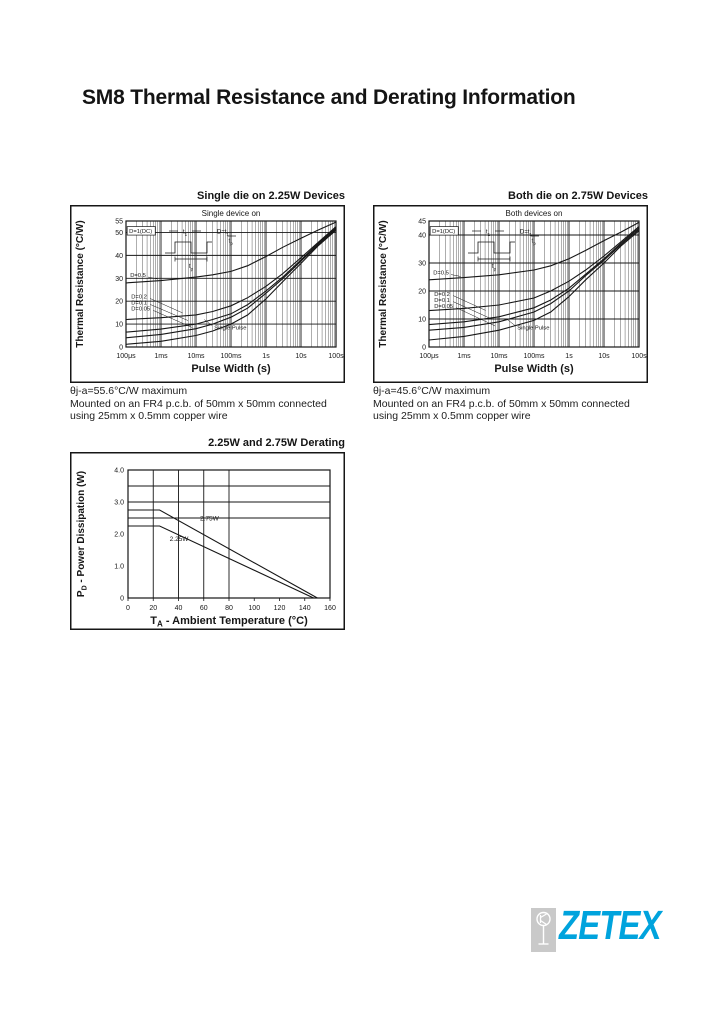 This screenshot has height=1012, width=720. I want to click on chart-both-title: Both die on 2.75W Devices, so click(578, 196).